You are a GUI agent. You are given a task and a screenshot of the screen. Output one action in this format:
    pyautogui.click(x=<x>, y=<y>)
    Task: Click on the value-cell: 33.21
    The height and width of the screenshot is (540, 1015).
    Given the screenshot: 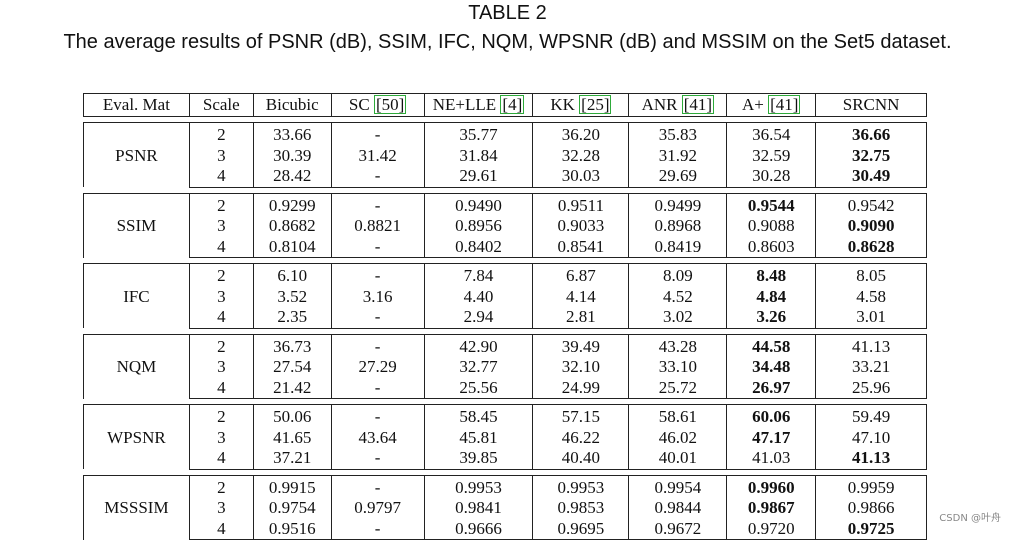 What is the action you would take?
    pyautogui.click(x=871, y=367)
    